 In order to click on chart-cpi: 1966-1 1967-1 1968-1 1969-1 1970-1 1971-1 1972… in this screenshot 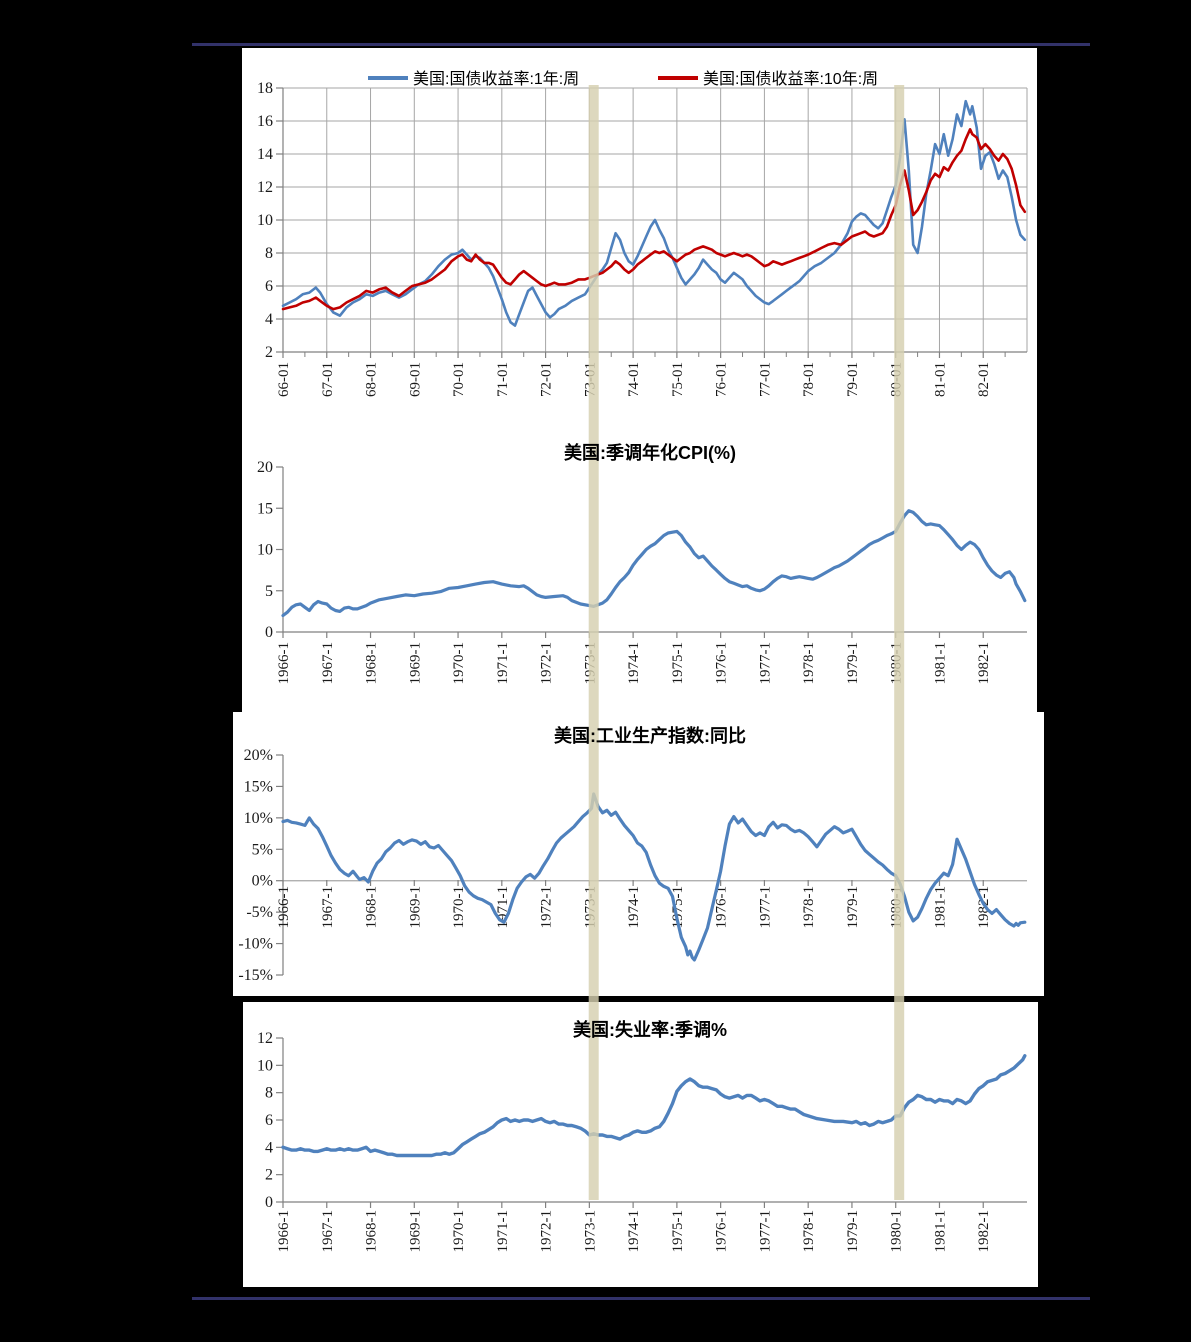, I will do `click(642, 572)`.